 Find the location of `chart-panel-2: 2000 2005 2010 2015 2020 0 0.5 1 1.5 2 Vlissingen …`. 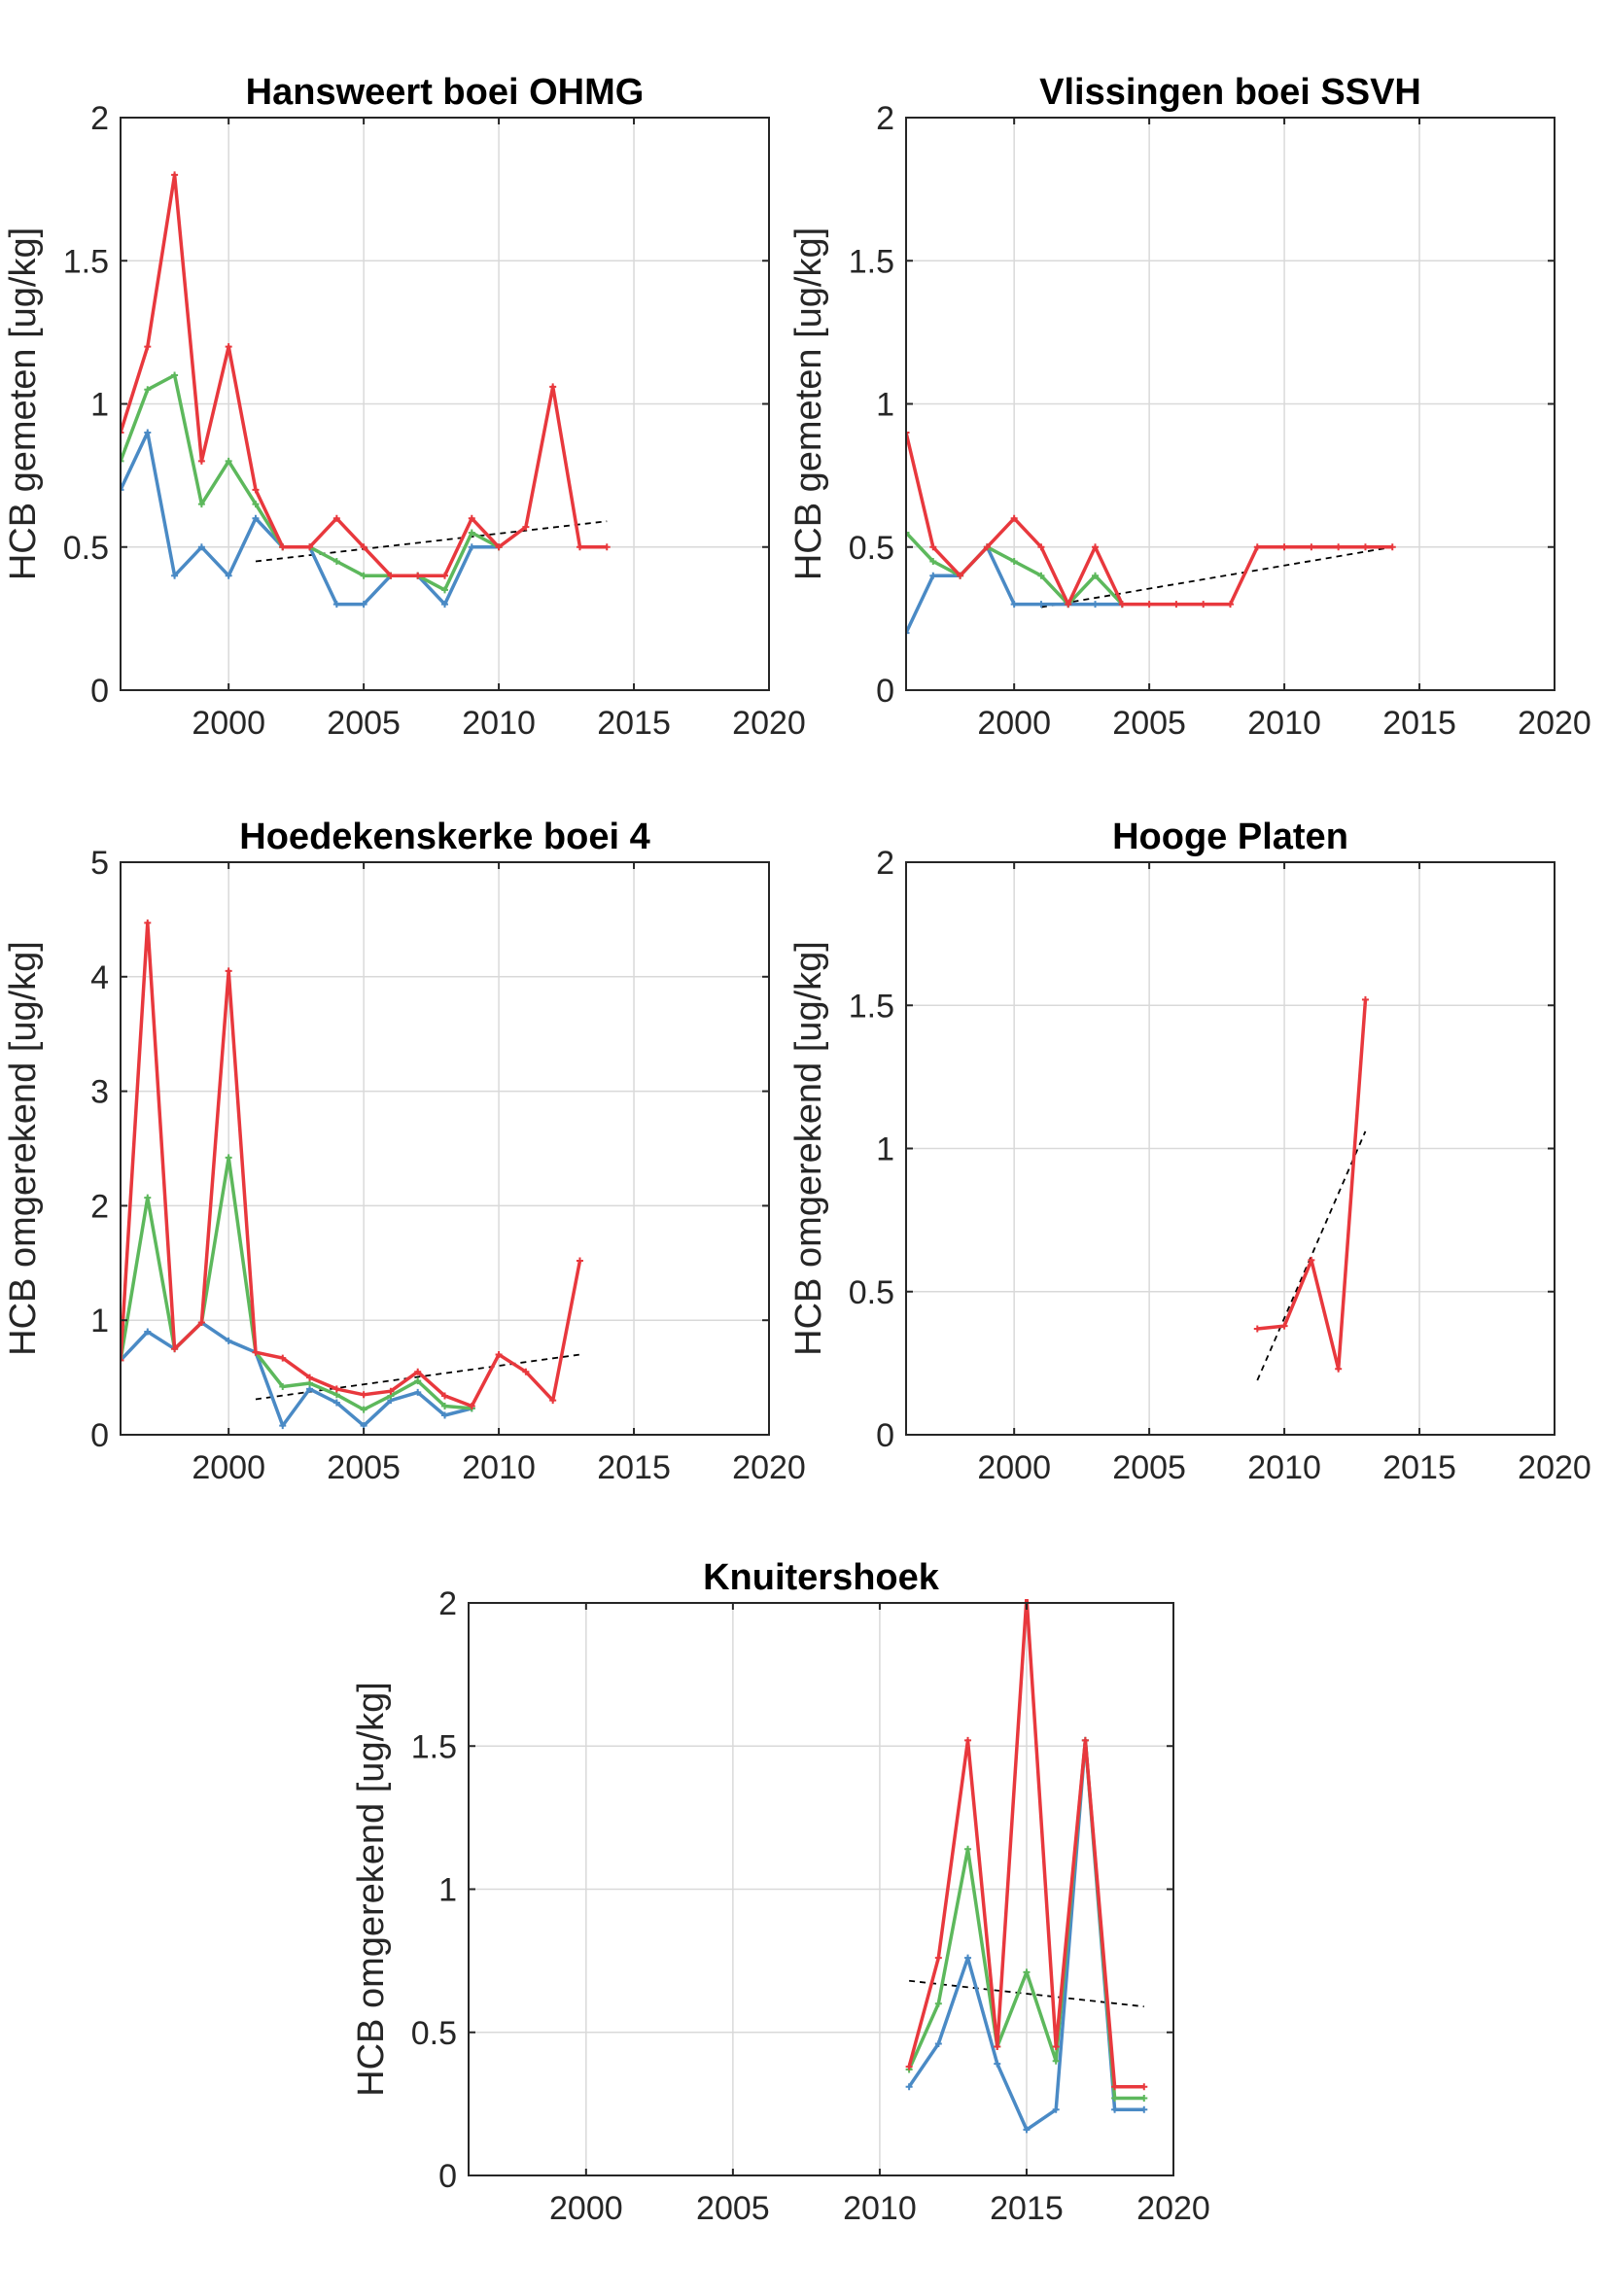

chart-panel-2: 2000 2005 2010 2015 2020 0 0.5 1 1.5 2 Vlissingen … is located at coordinates (1189, 407).